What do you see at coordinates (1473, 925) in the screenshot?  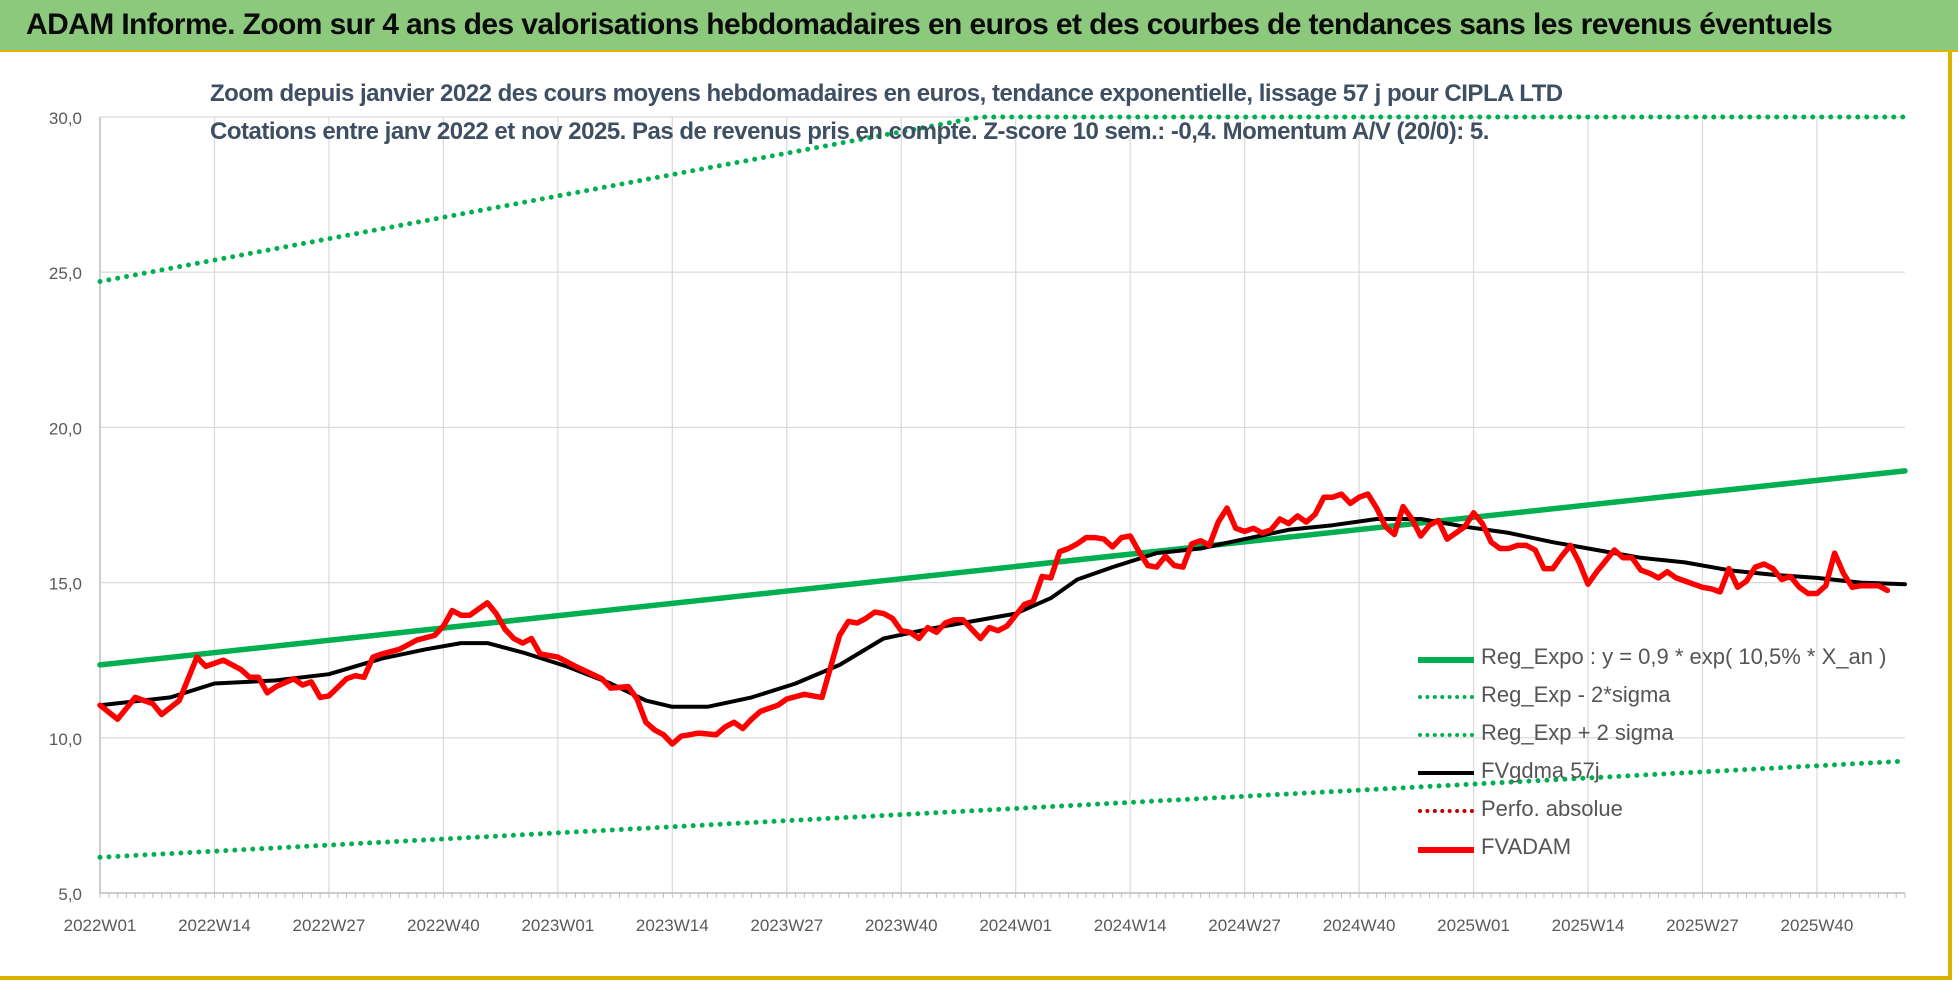 I see `x-tick-label: 2025W01` at bounding box center [1473, 925].